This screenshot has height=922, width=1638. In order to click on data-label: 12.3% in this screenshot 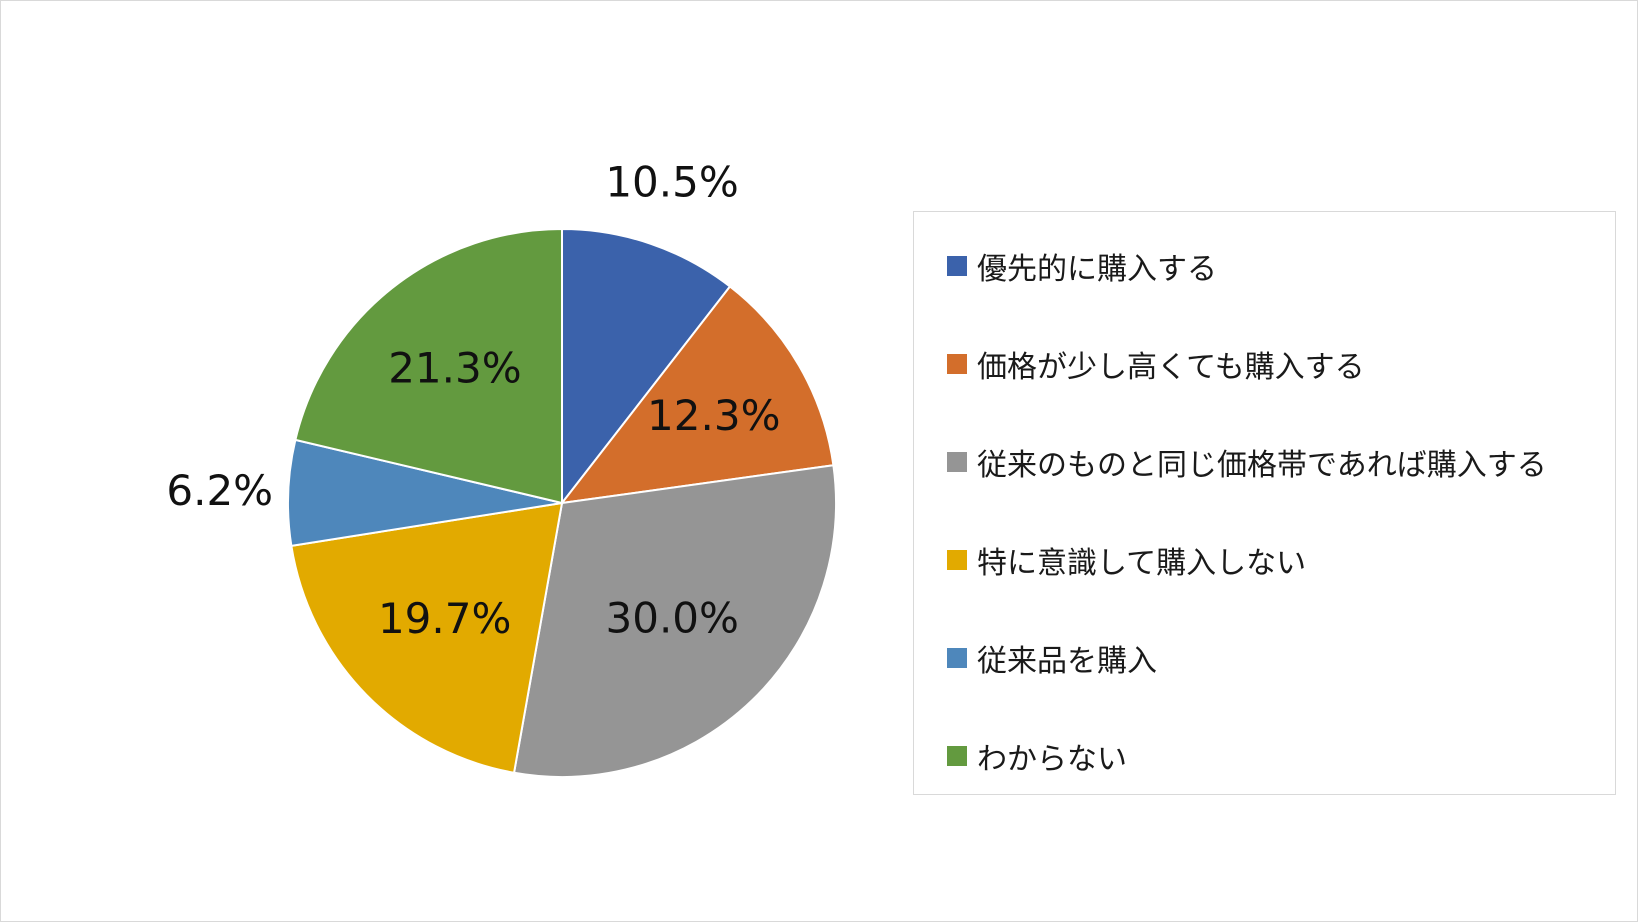, I will do `click(713, 415)`.